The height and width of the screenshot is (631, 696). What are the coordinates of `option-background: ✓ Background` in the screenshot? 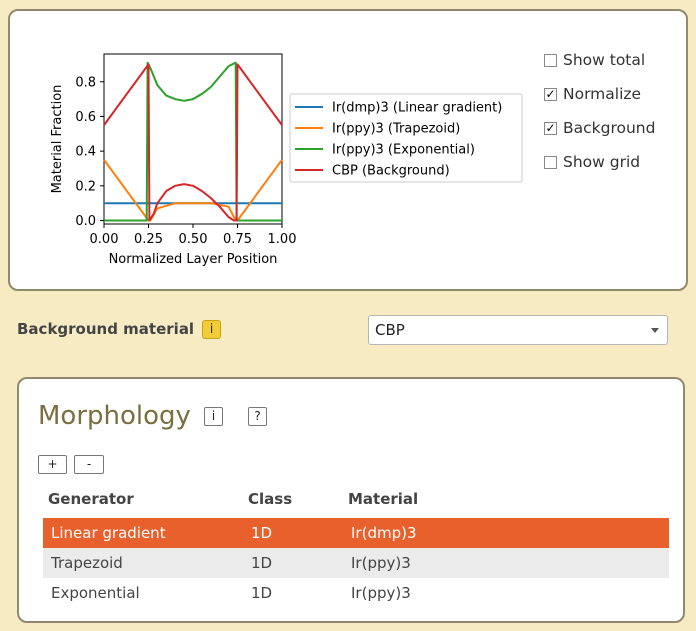 It's located at (599, 128).